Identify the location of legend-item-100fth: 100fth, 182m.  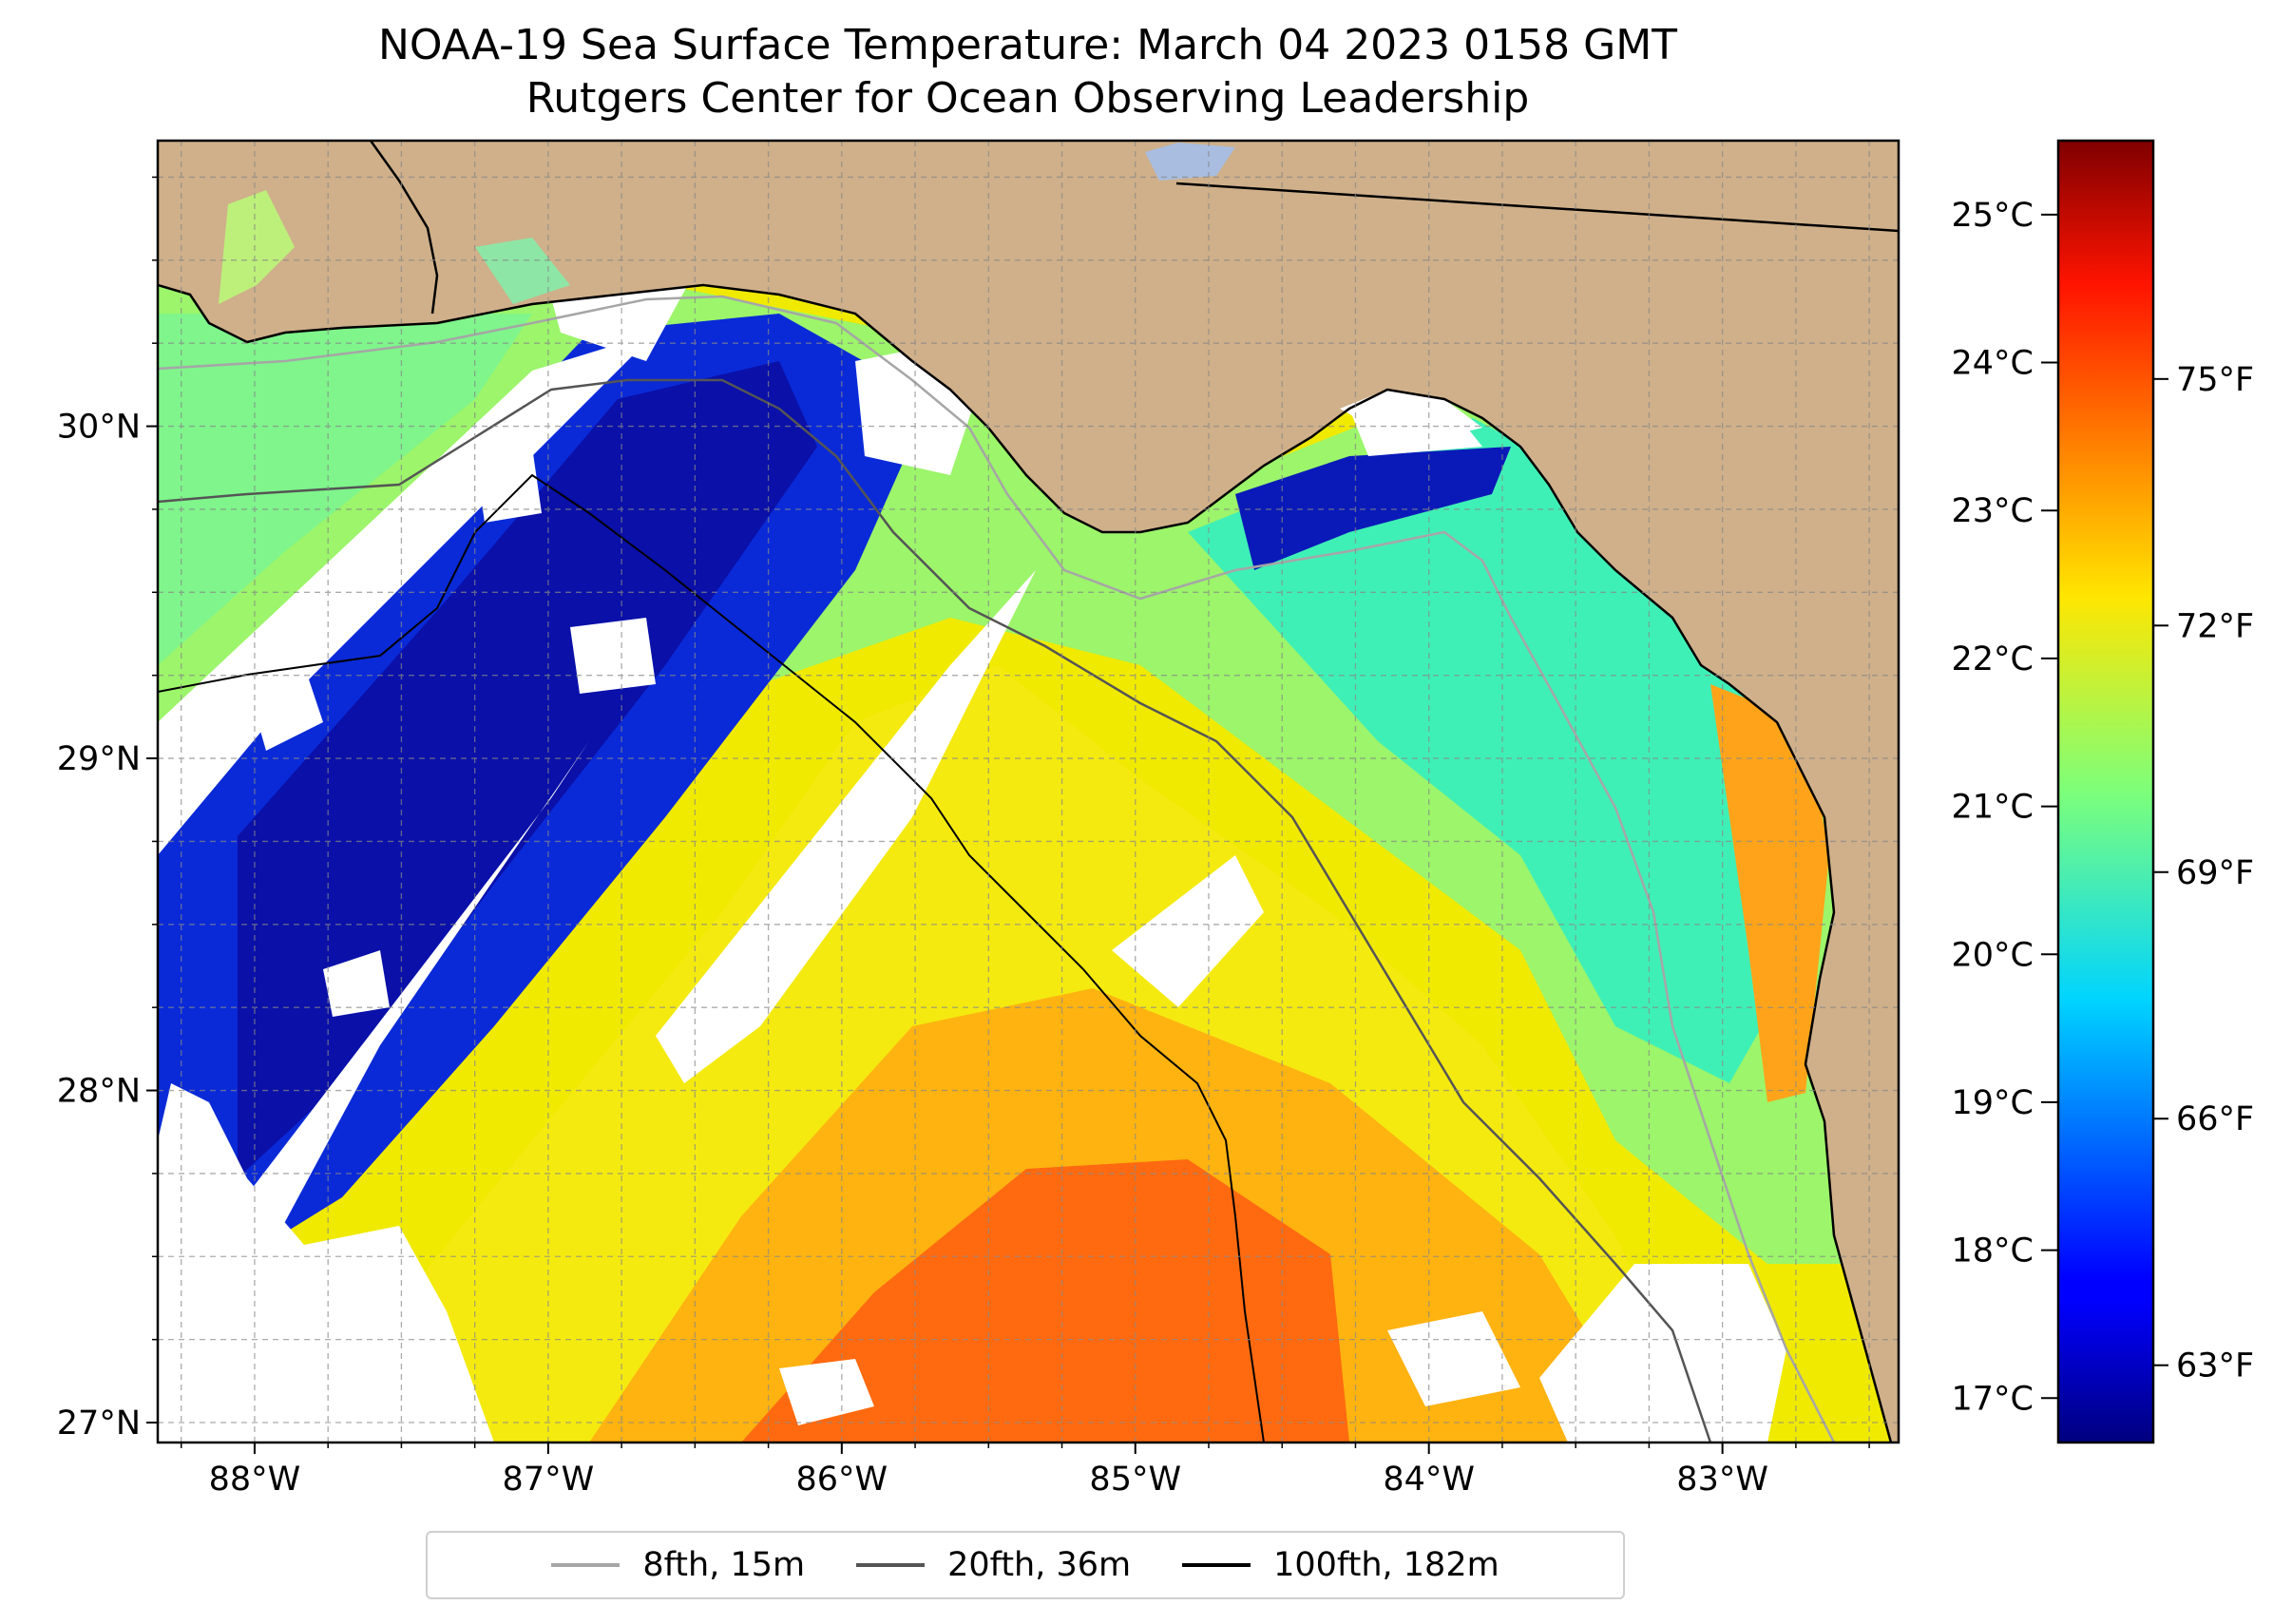
(1340, 1565).